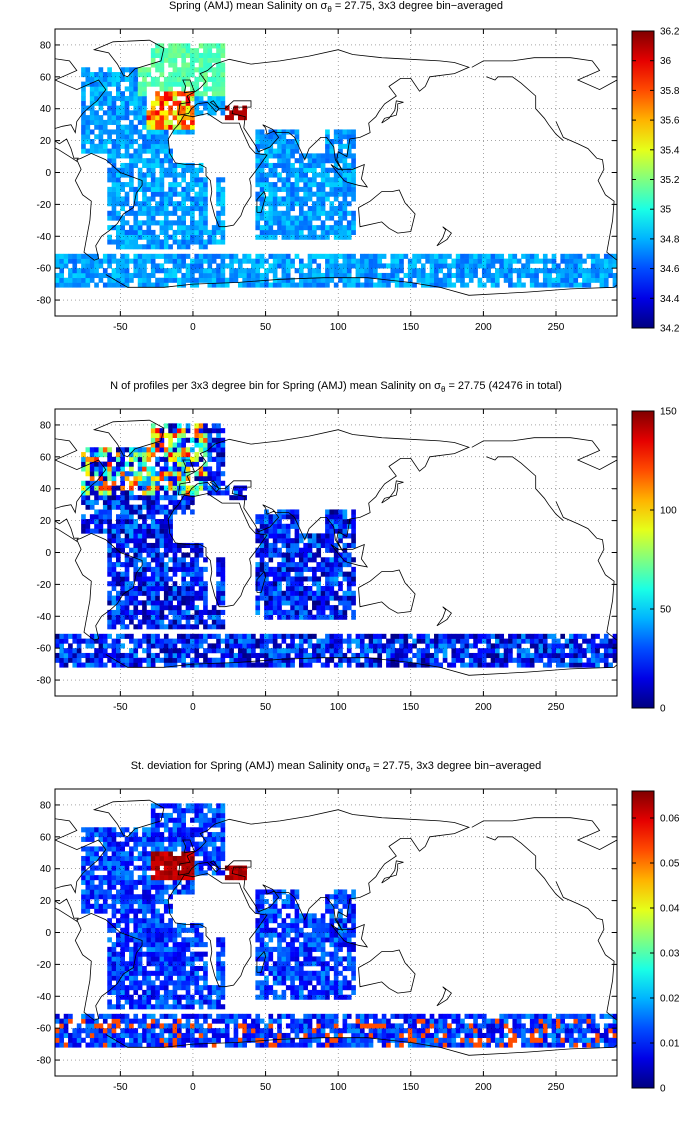 The height and width of the screenshot is (1145, 696). Describe the element at coordinates (193, 327) in the screenshot. I see `x-tick-label: 0` at that location.